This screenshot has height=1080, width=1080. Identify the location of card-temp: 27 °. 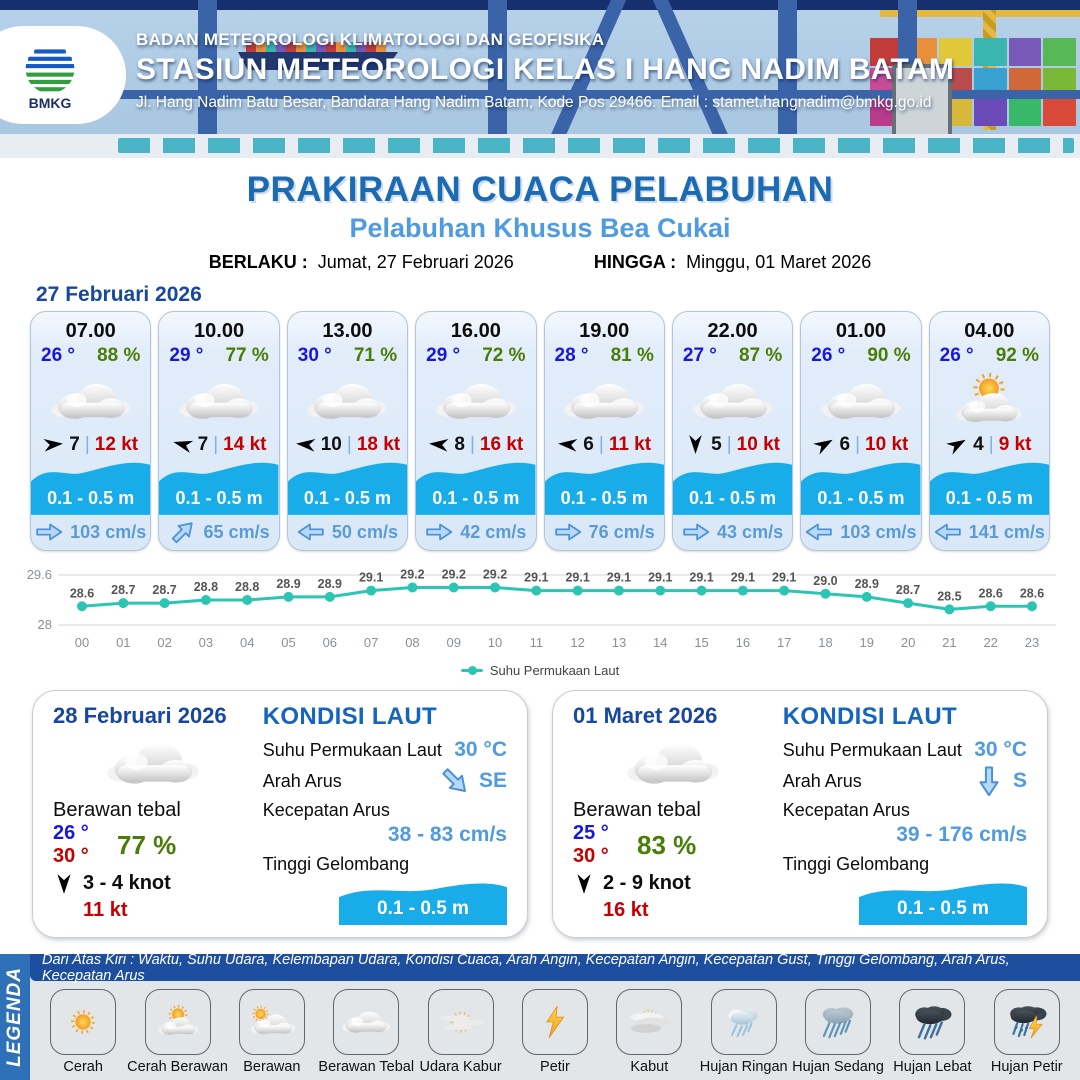
(699, 355).